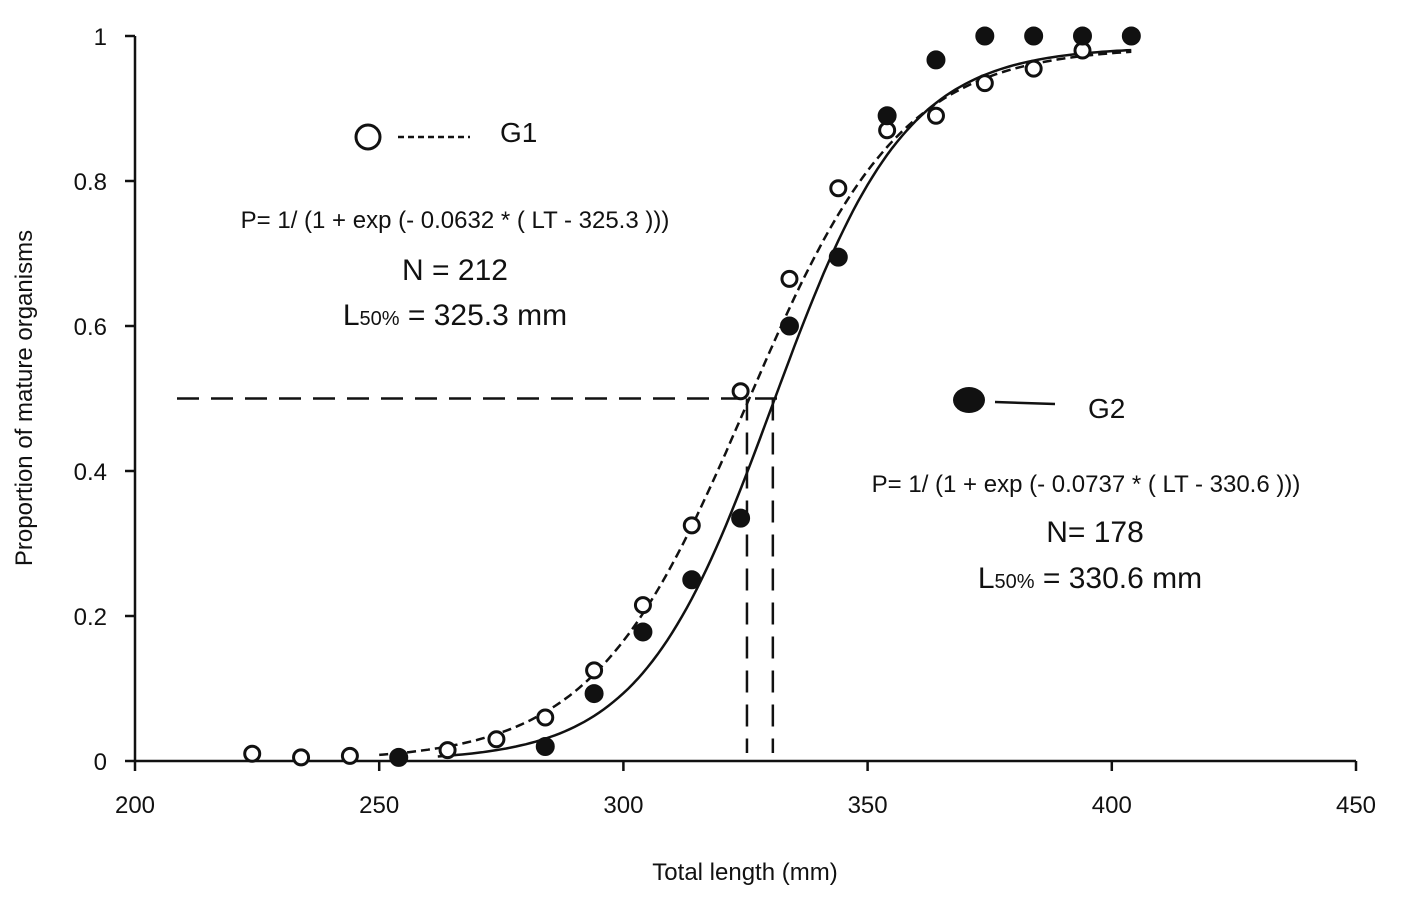  What do you see at coordinates (135, 805) in the screenshot?
I see `x-tick-label: 200` at bounding box center [135, 805].